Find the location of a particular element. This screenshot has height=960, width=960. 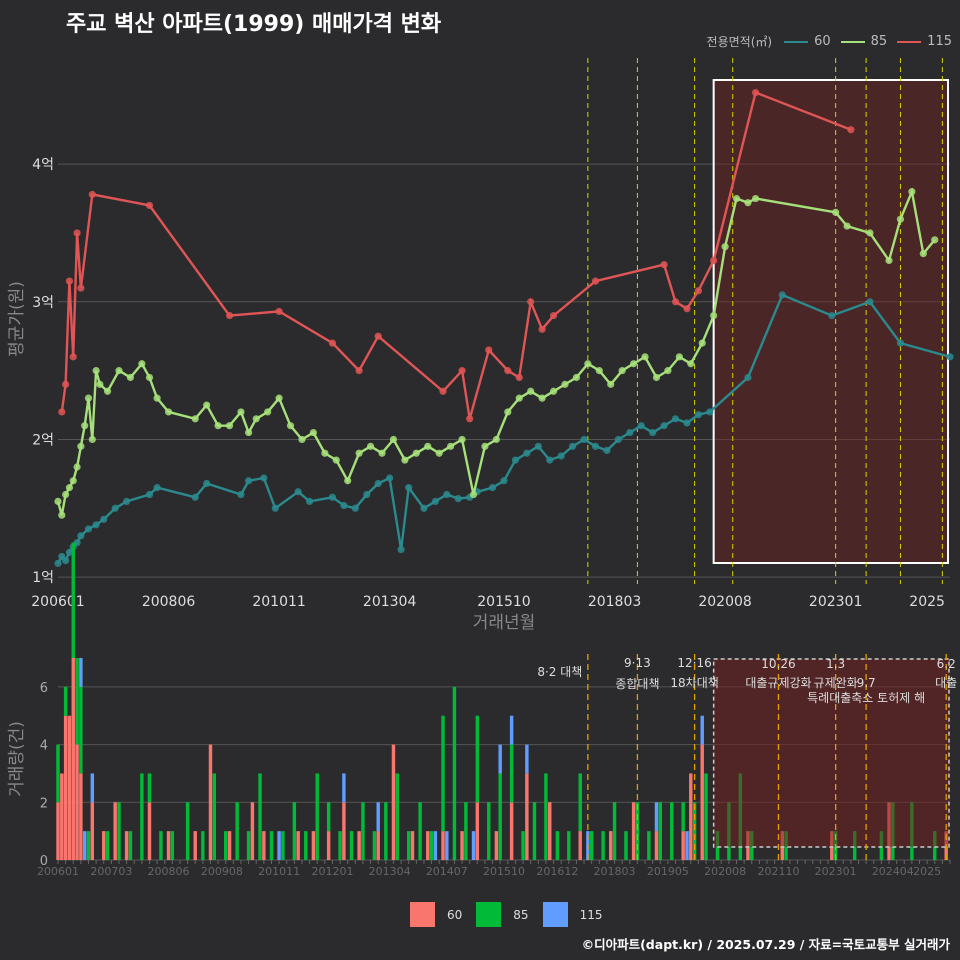

price-x-tick-1: 200806 is located at coordinates (169, 602).